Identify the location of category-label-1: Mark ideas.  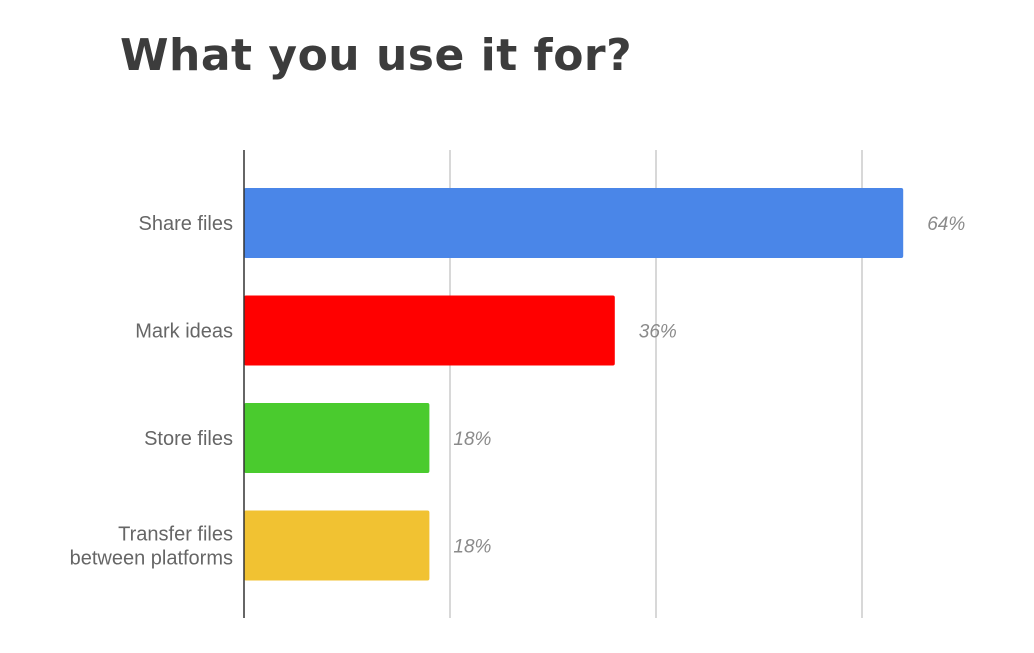
(184, 332).